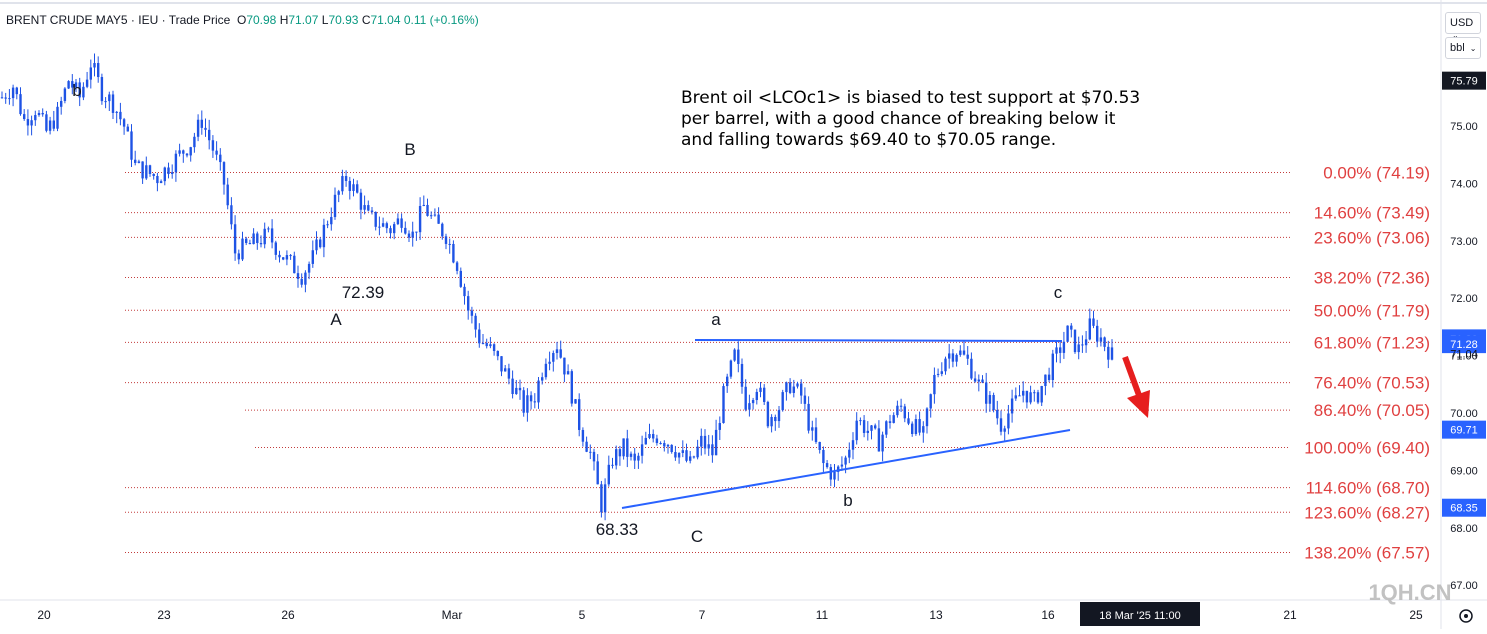 The image size is (1487, 634). What do you see at coordinates (44, 615) in the screenshot?
I see `x-tick-label: 20` at bounding box center [44, 615].